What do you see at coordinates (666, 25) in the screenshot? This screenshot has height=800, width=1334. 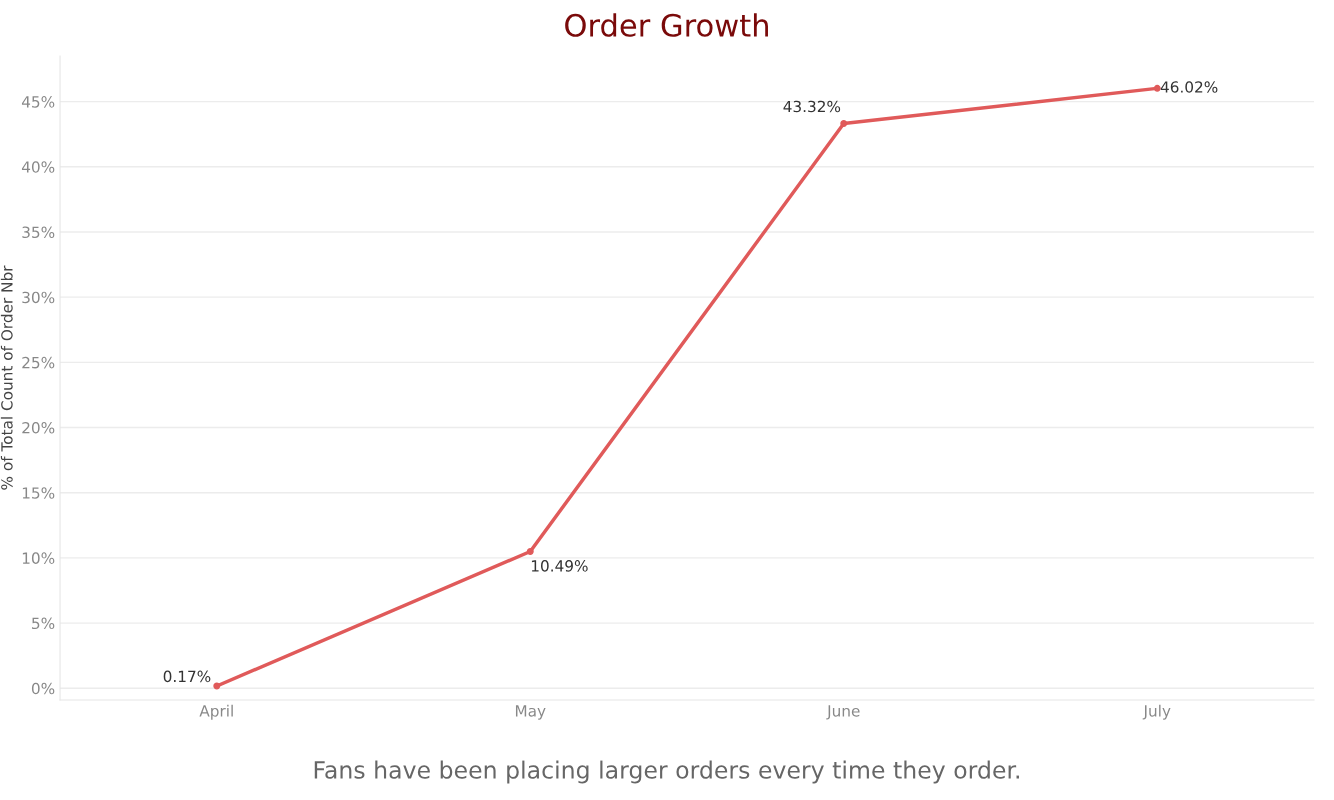 I see `chart-title: Order Growth` at bounding box center [666, 25].